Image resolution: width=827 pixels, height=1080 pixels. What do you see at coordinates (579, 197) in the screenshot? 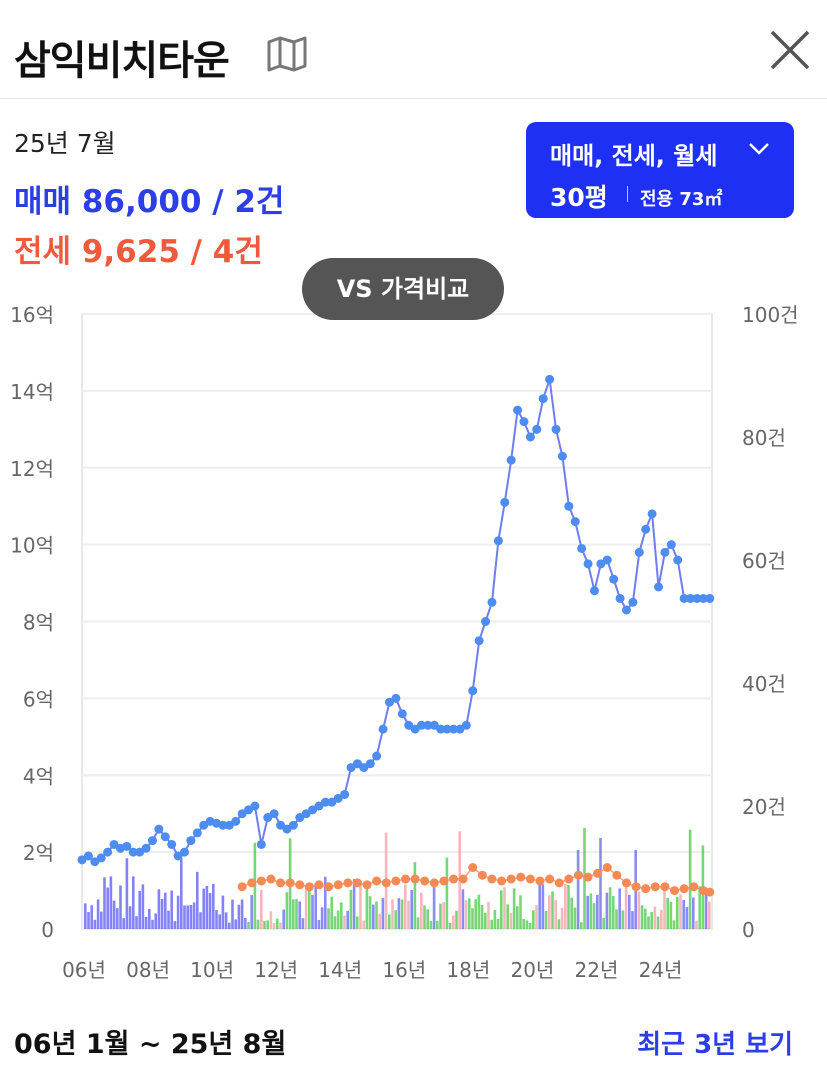
I see `size-label: 30평` at bounding box center [579, 197].